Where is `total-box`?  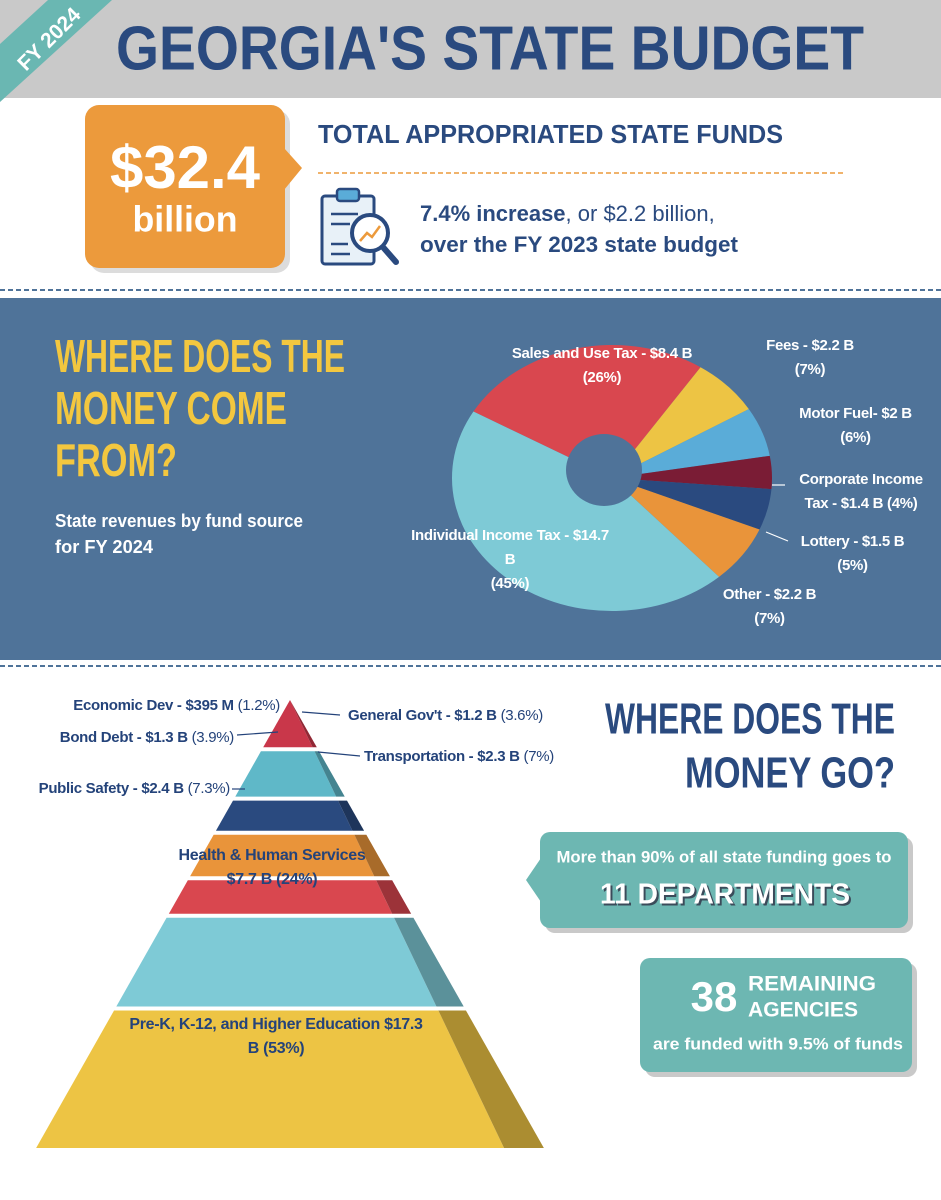 total-box is located at coordinates (185, 186).